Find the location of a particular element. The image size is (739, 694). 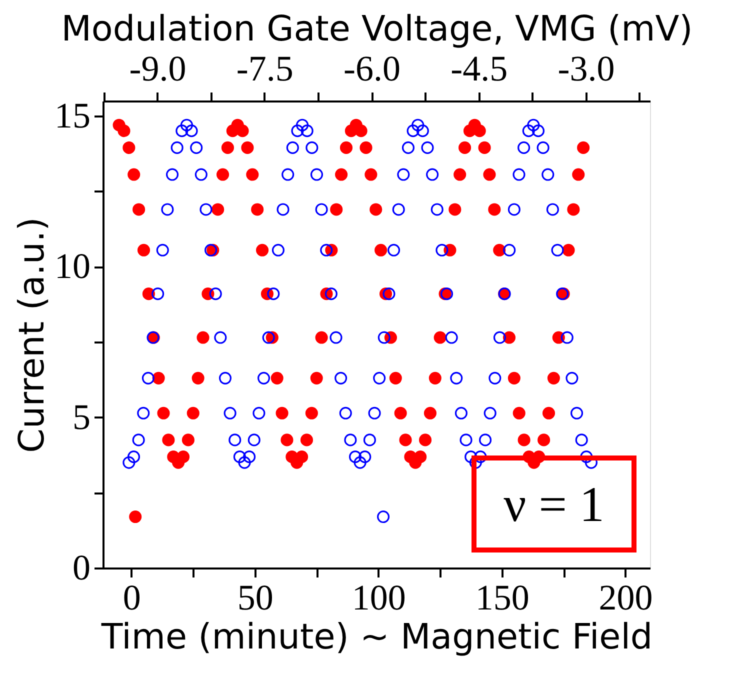

x-axis-title: Time (minute) ~ Magnetic Field is located at coordinates (376, 638).